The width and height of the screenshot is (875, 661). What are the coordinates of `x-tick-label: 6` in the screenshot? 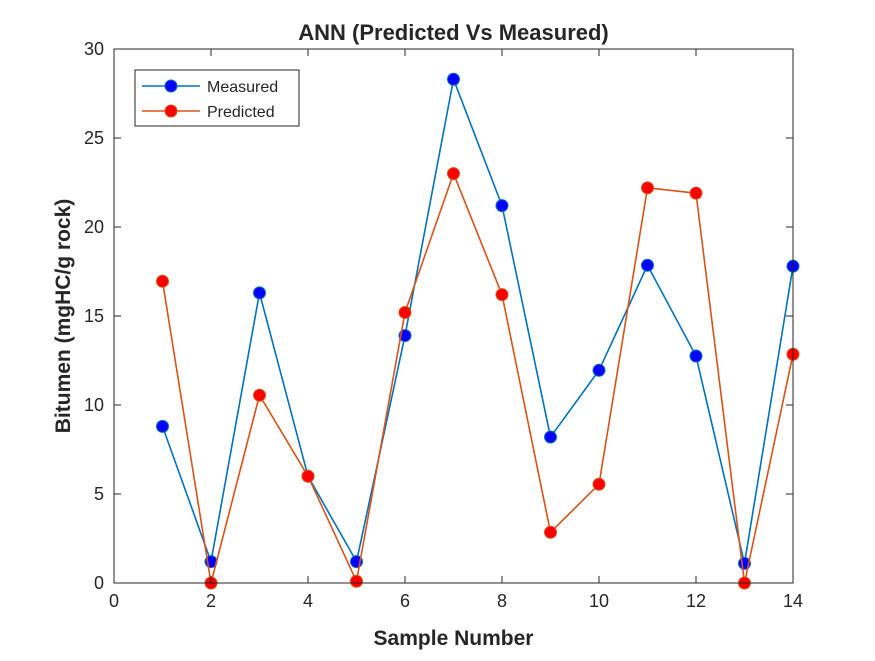 It's located at (405, 601).